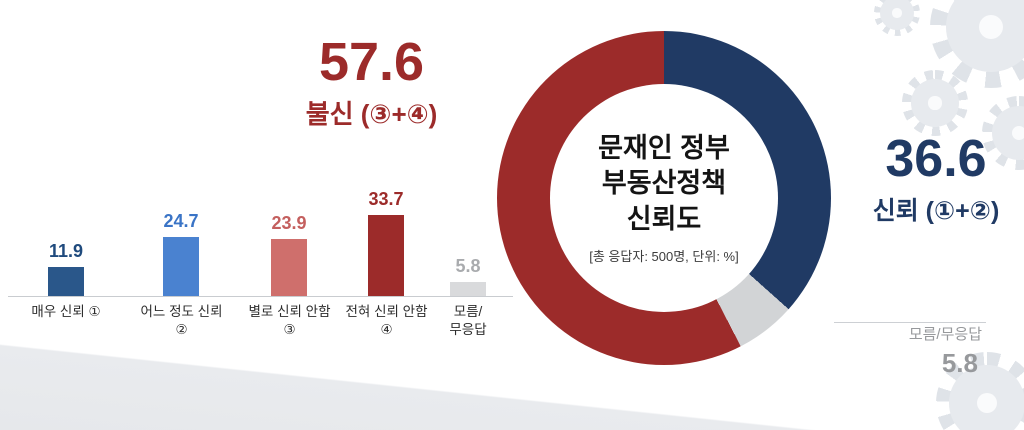 The height and width of the screenshot is (430, 1024). What do you see at coordinates (289, 330) in the screenshot?
I see `bar-label-line: ③` at bounding box center [289, 330].